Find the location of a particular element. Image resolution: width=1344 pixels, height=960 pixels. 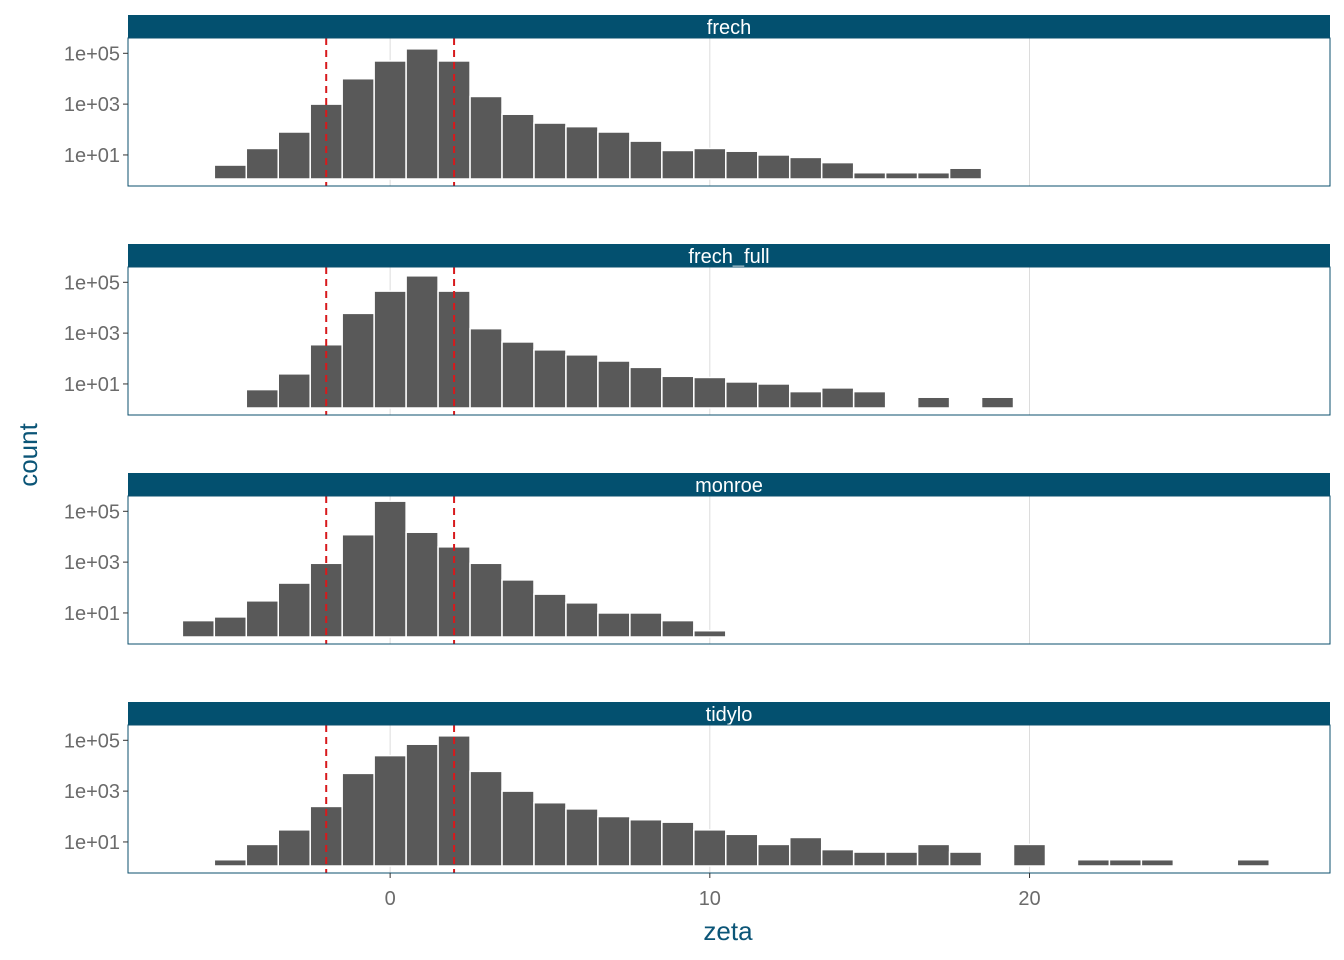

facet-strip-label: monroe is located at coordinates (729, 486).